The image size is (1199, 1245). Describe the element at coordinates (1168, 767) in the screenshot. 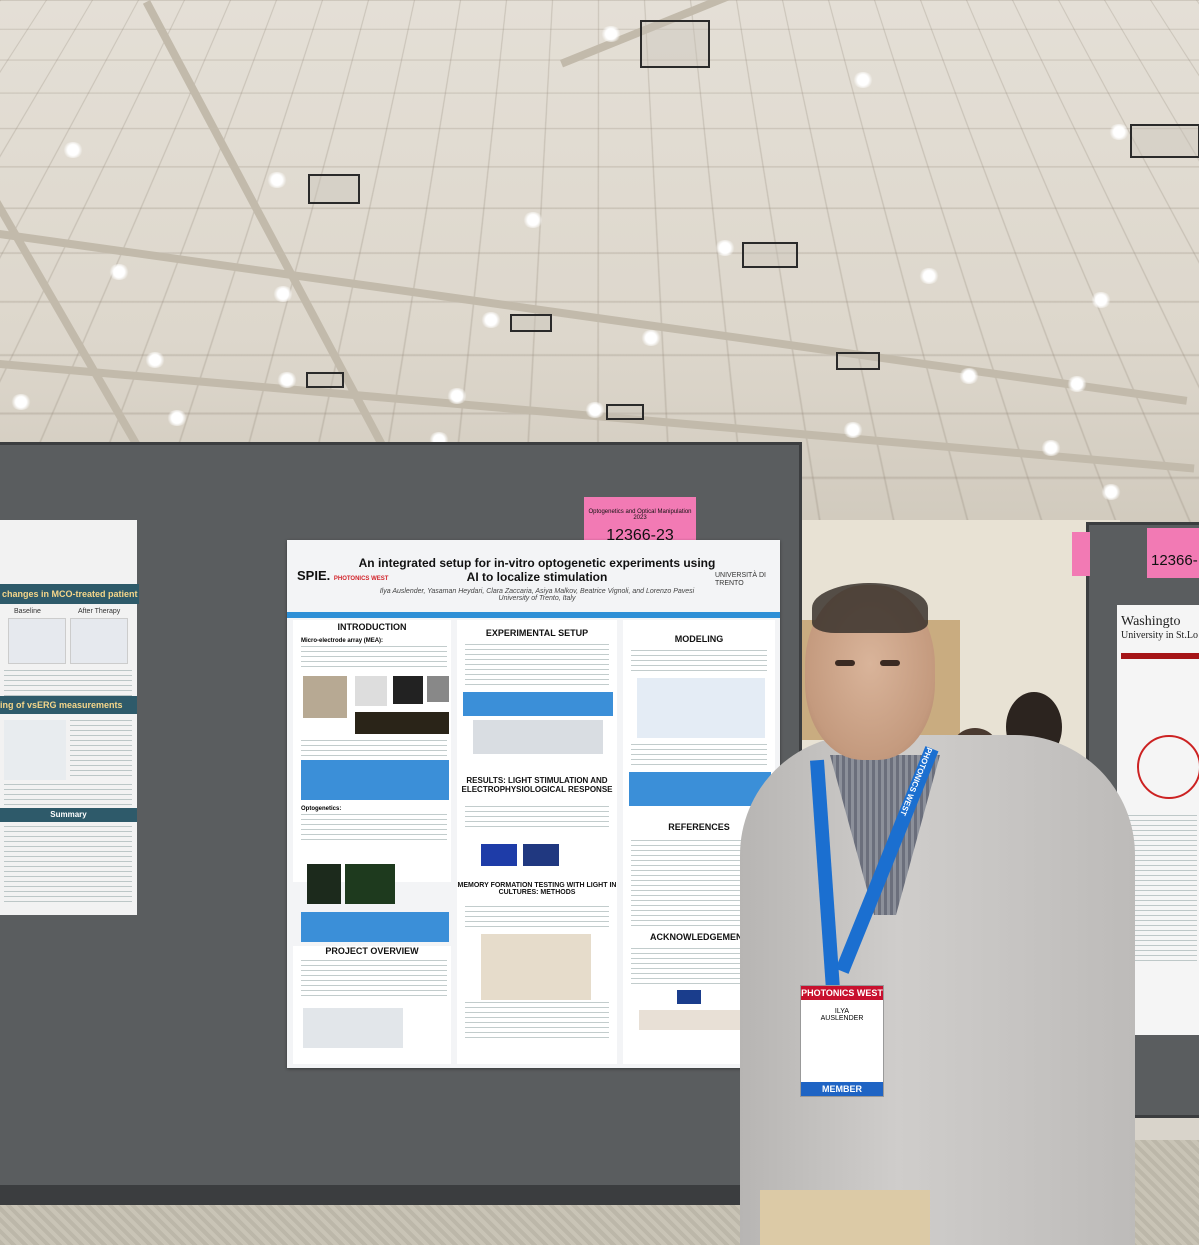

I see `right-poster-figure` at that location.